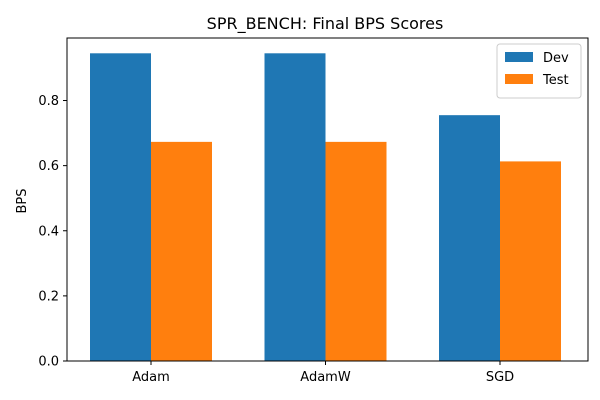 The image size is (600, 400). I want to click on x-tick-label: SGD, so click(500, 377).